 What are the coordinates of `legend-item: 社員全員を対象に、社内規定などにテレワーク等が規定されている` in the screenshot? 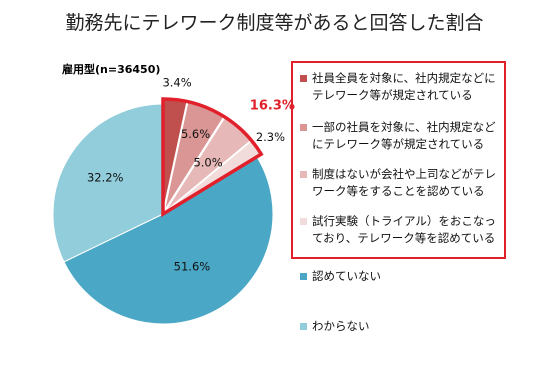 It's located at (402, 87).